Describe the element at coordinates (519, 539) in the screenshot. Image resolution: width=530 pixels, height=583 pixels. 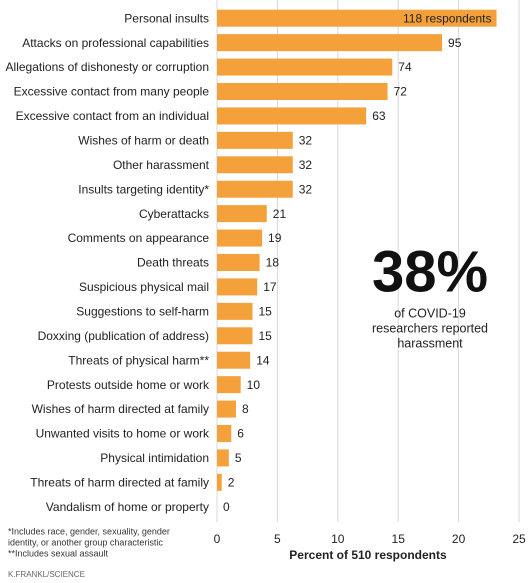
I see `x-tick-label: 25` at that location.